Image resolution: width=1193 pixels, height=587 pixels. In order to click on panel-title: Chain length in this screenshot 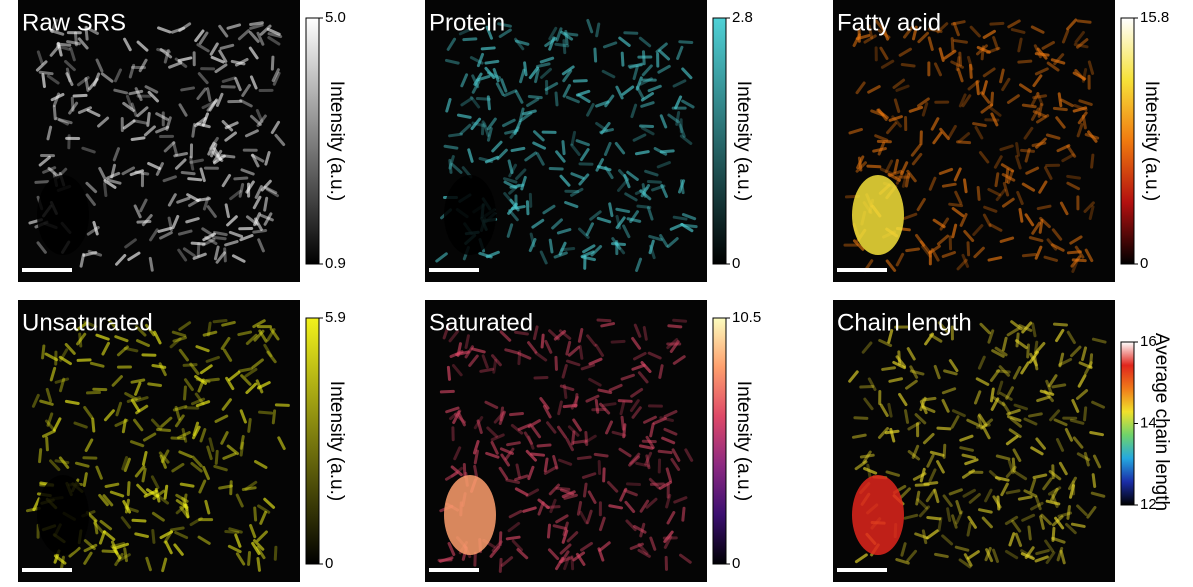, I will do `click(904, 322)`.